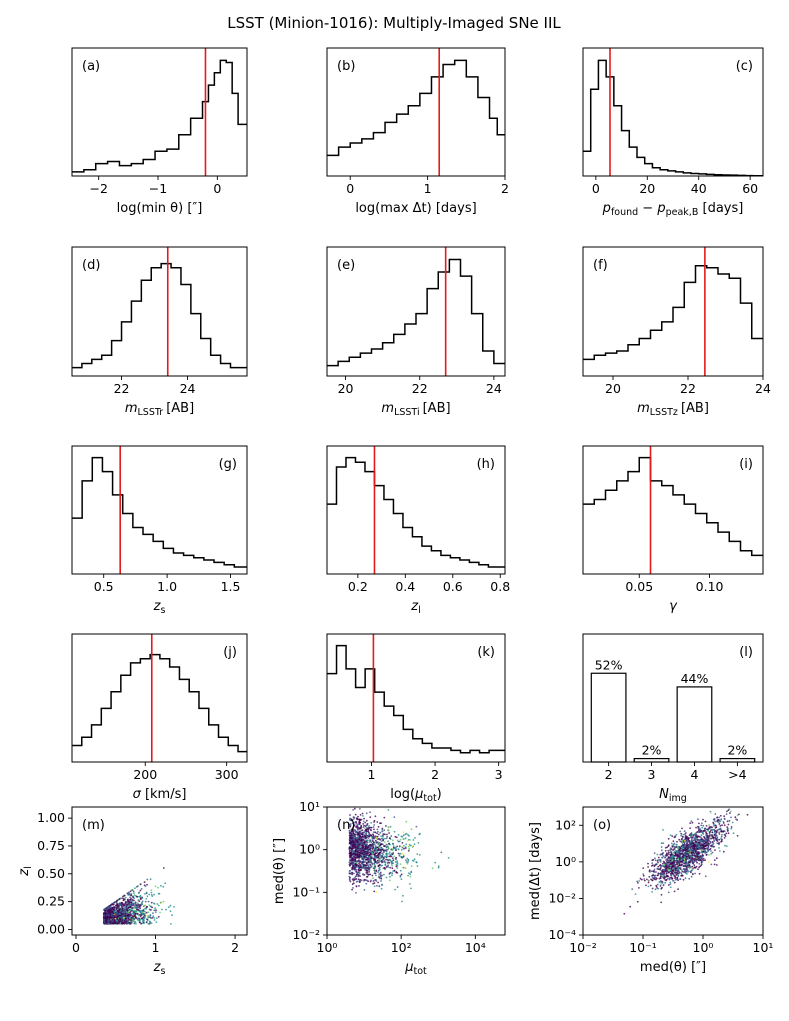 The height and width of the screenshot is (1021, 789). Describe the element at coordinates (358, 586) in the screenshot. I see `x-tick-label: 0.2` at that location.